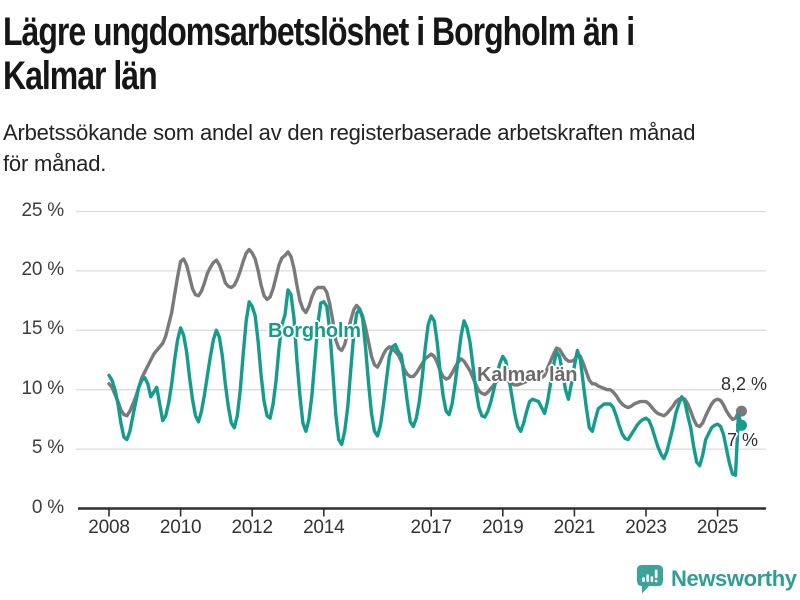 The height and width of the screenshot is (600, 800). What do you see at coordinates (47, 448) in the screenshot?
I see `y-axis-label: 5 %` at bounding box center [47, 448].